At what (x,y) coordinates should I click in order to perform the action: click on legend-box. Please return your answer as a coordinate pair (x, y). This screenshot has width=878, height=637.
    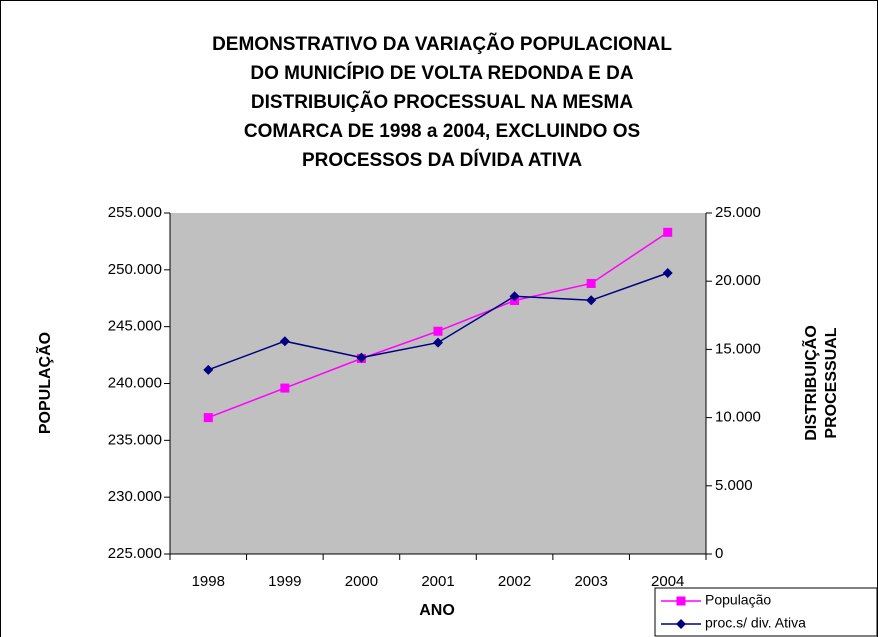
    Looking at the image, I should click on (766, 612).